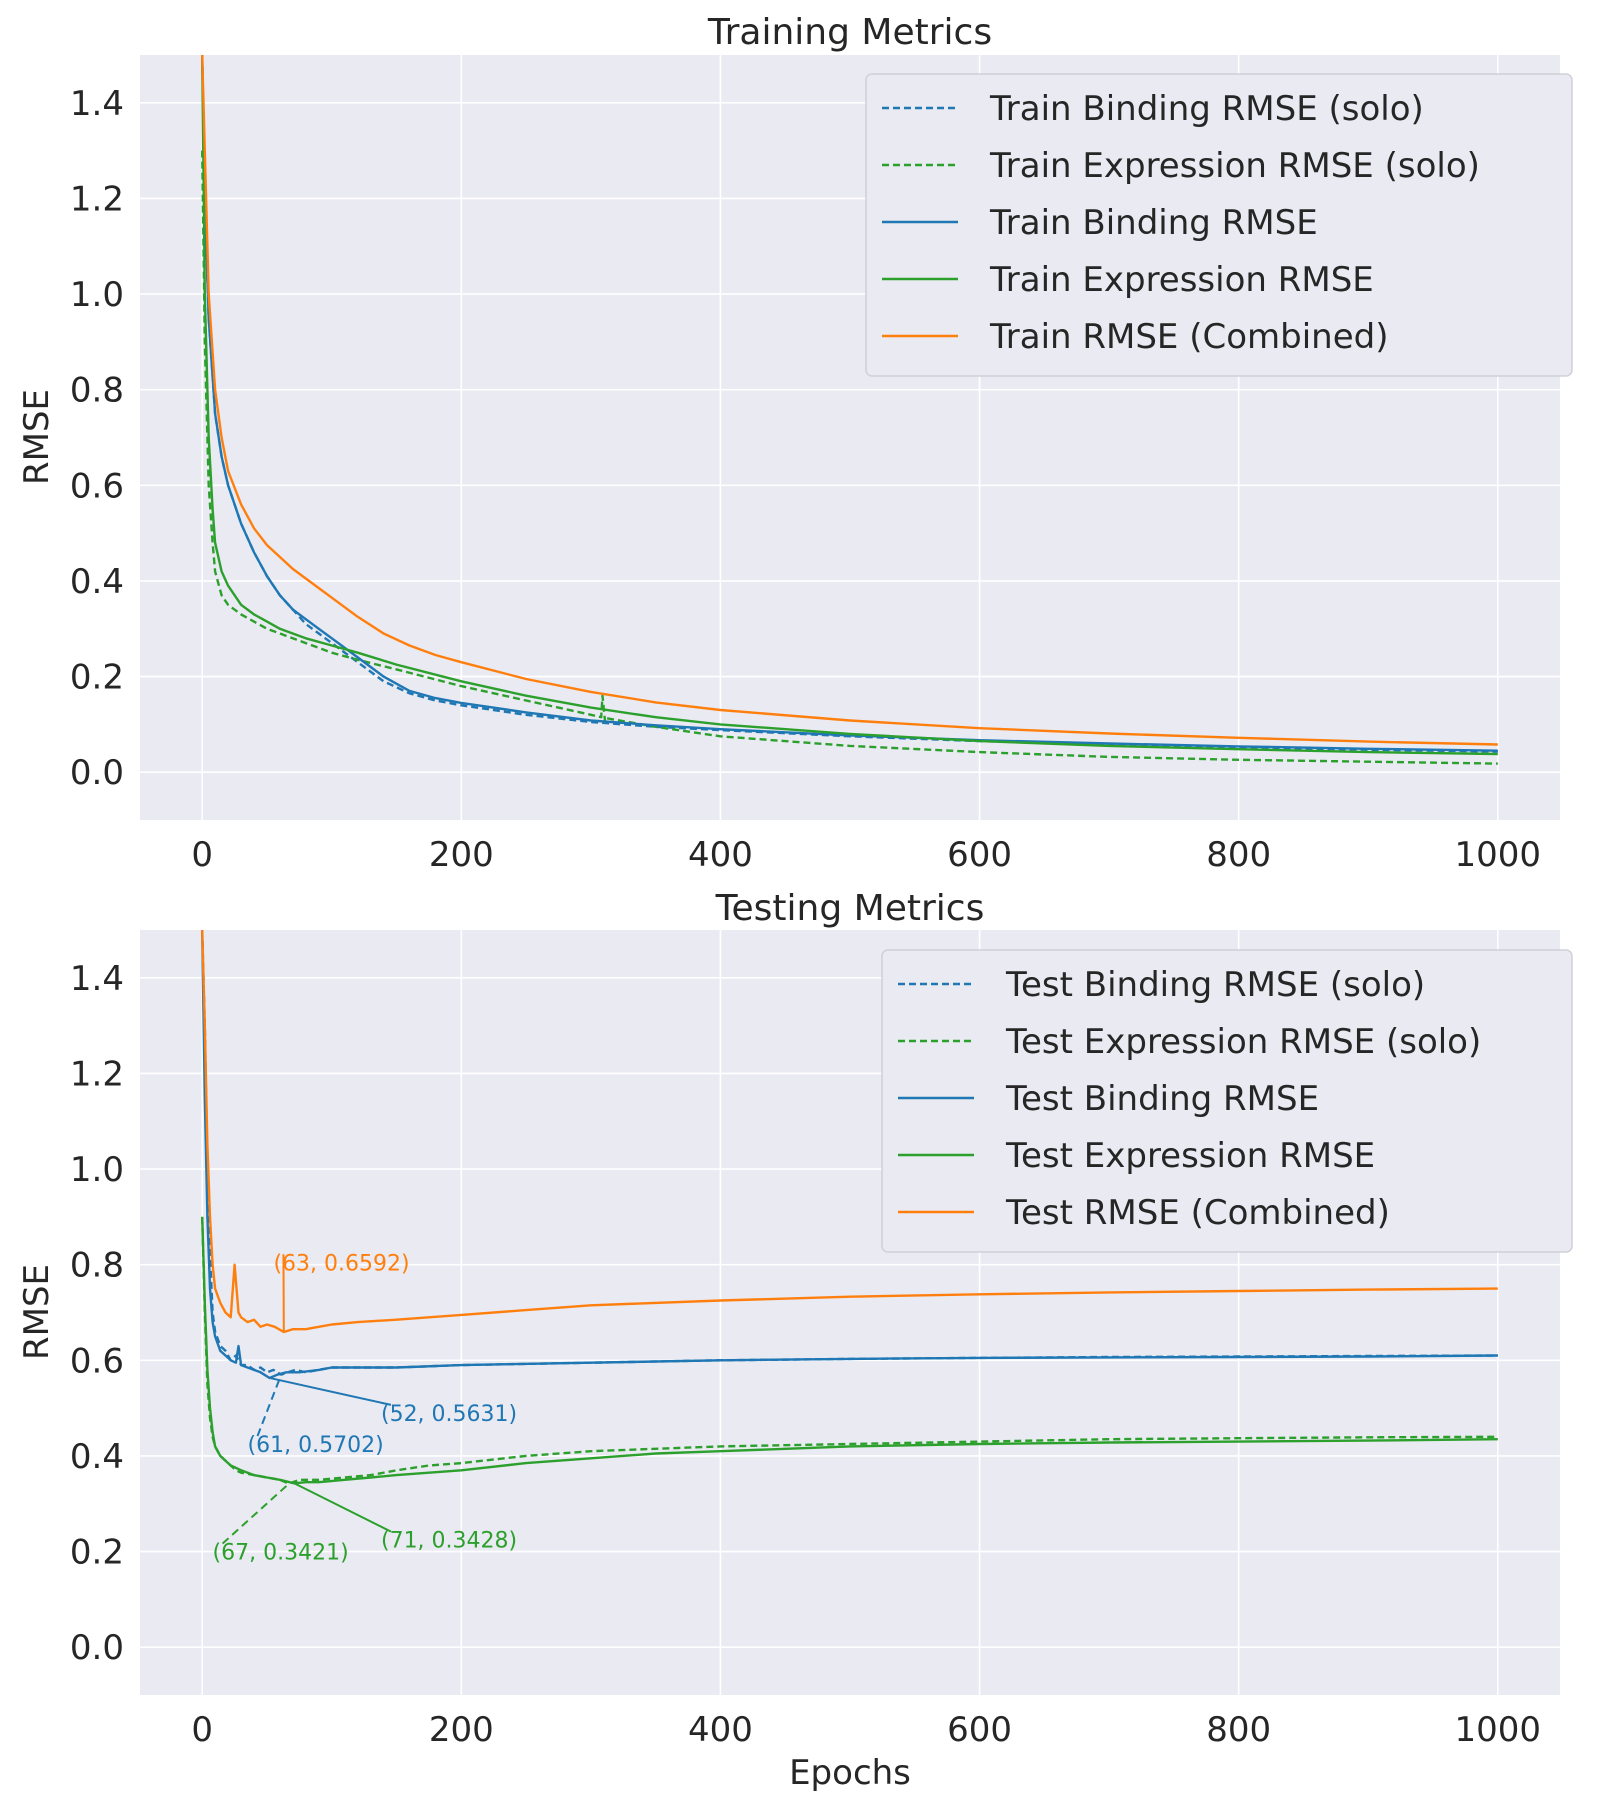 This screenshot has width=1600, height=1800. What do you see at coordinates (1153, 223) in the screenshot?
I see `legend-label: Train Binding RMSE` at bounding box center [1153, 223].